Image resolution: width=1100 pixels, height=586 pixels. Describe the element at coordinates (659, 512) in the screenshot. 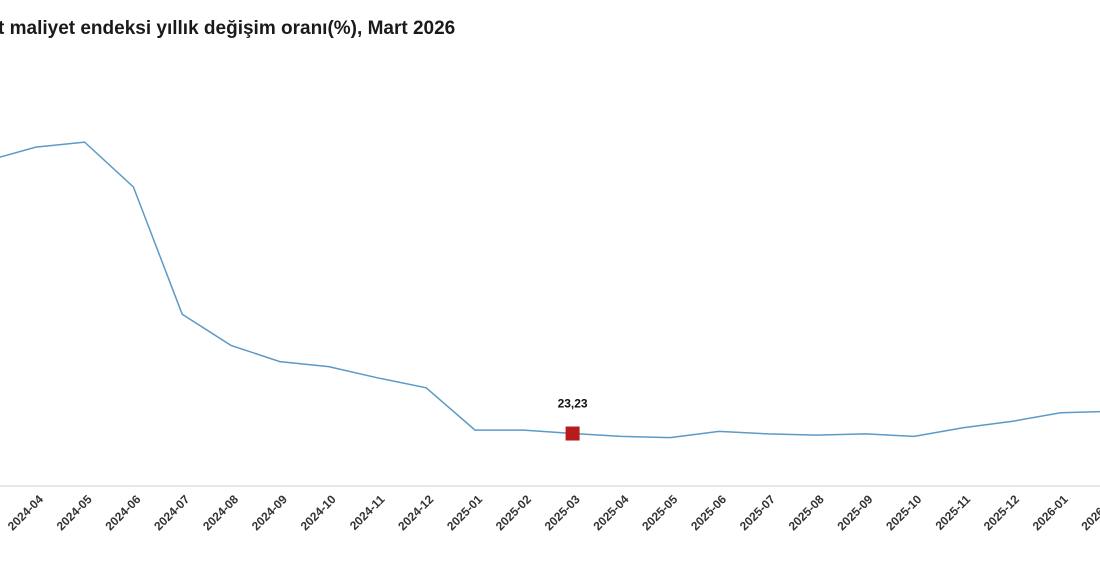

I see `x-tick-label: 2025-05` at that location.